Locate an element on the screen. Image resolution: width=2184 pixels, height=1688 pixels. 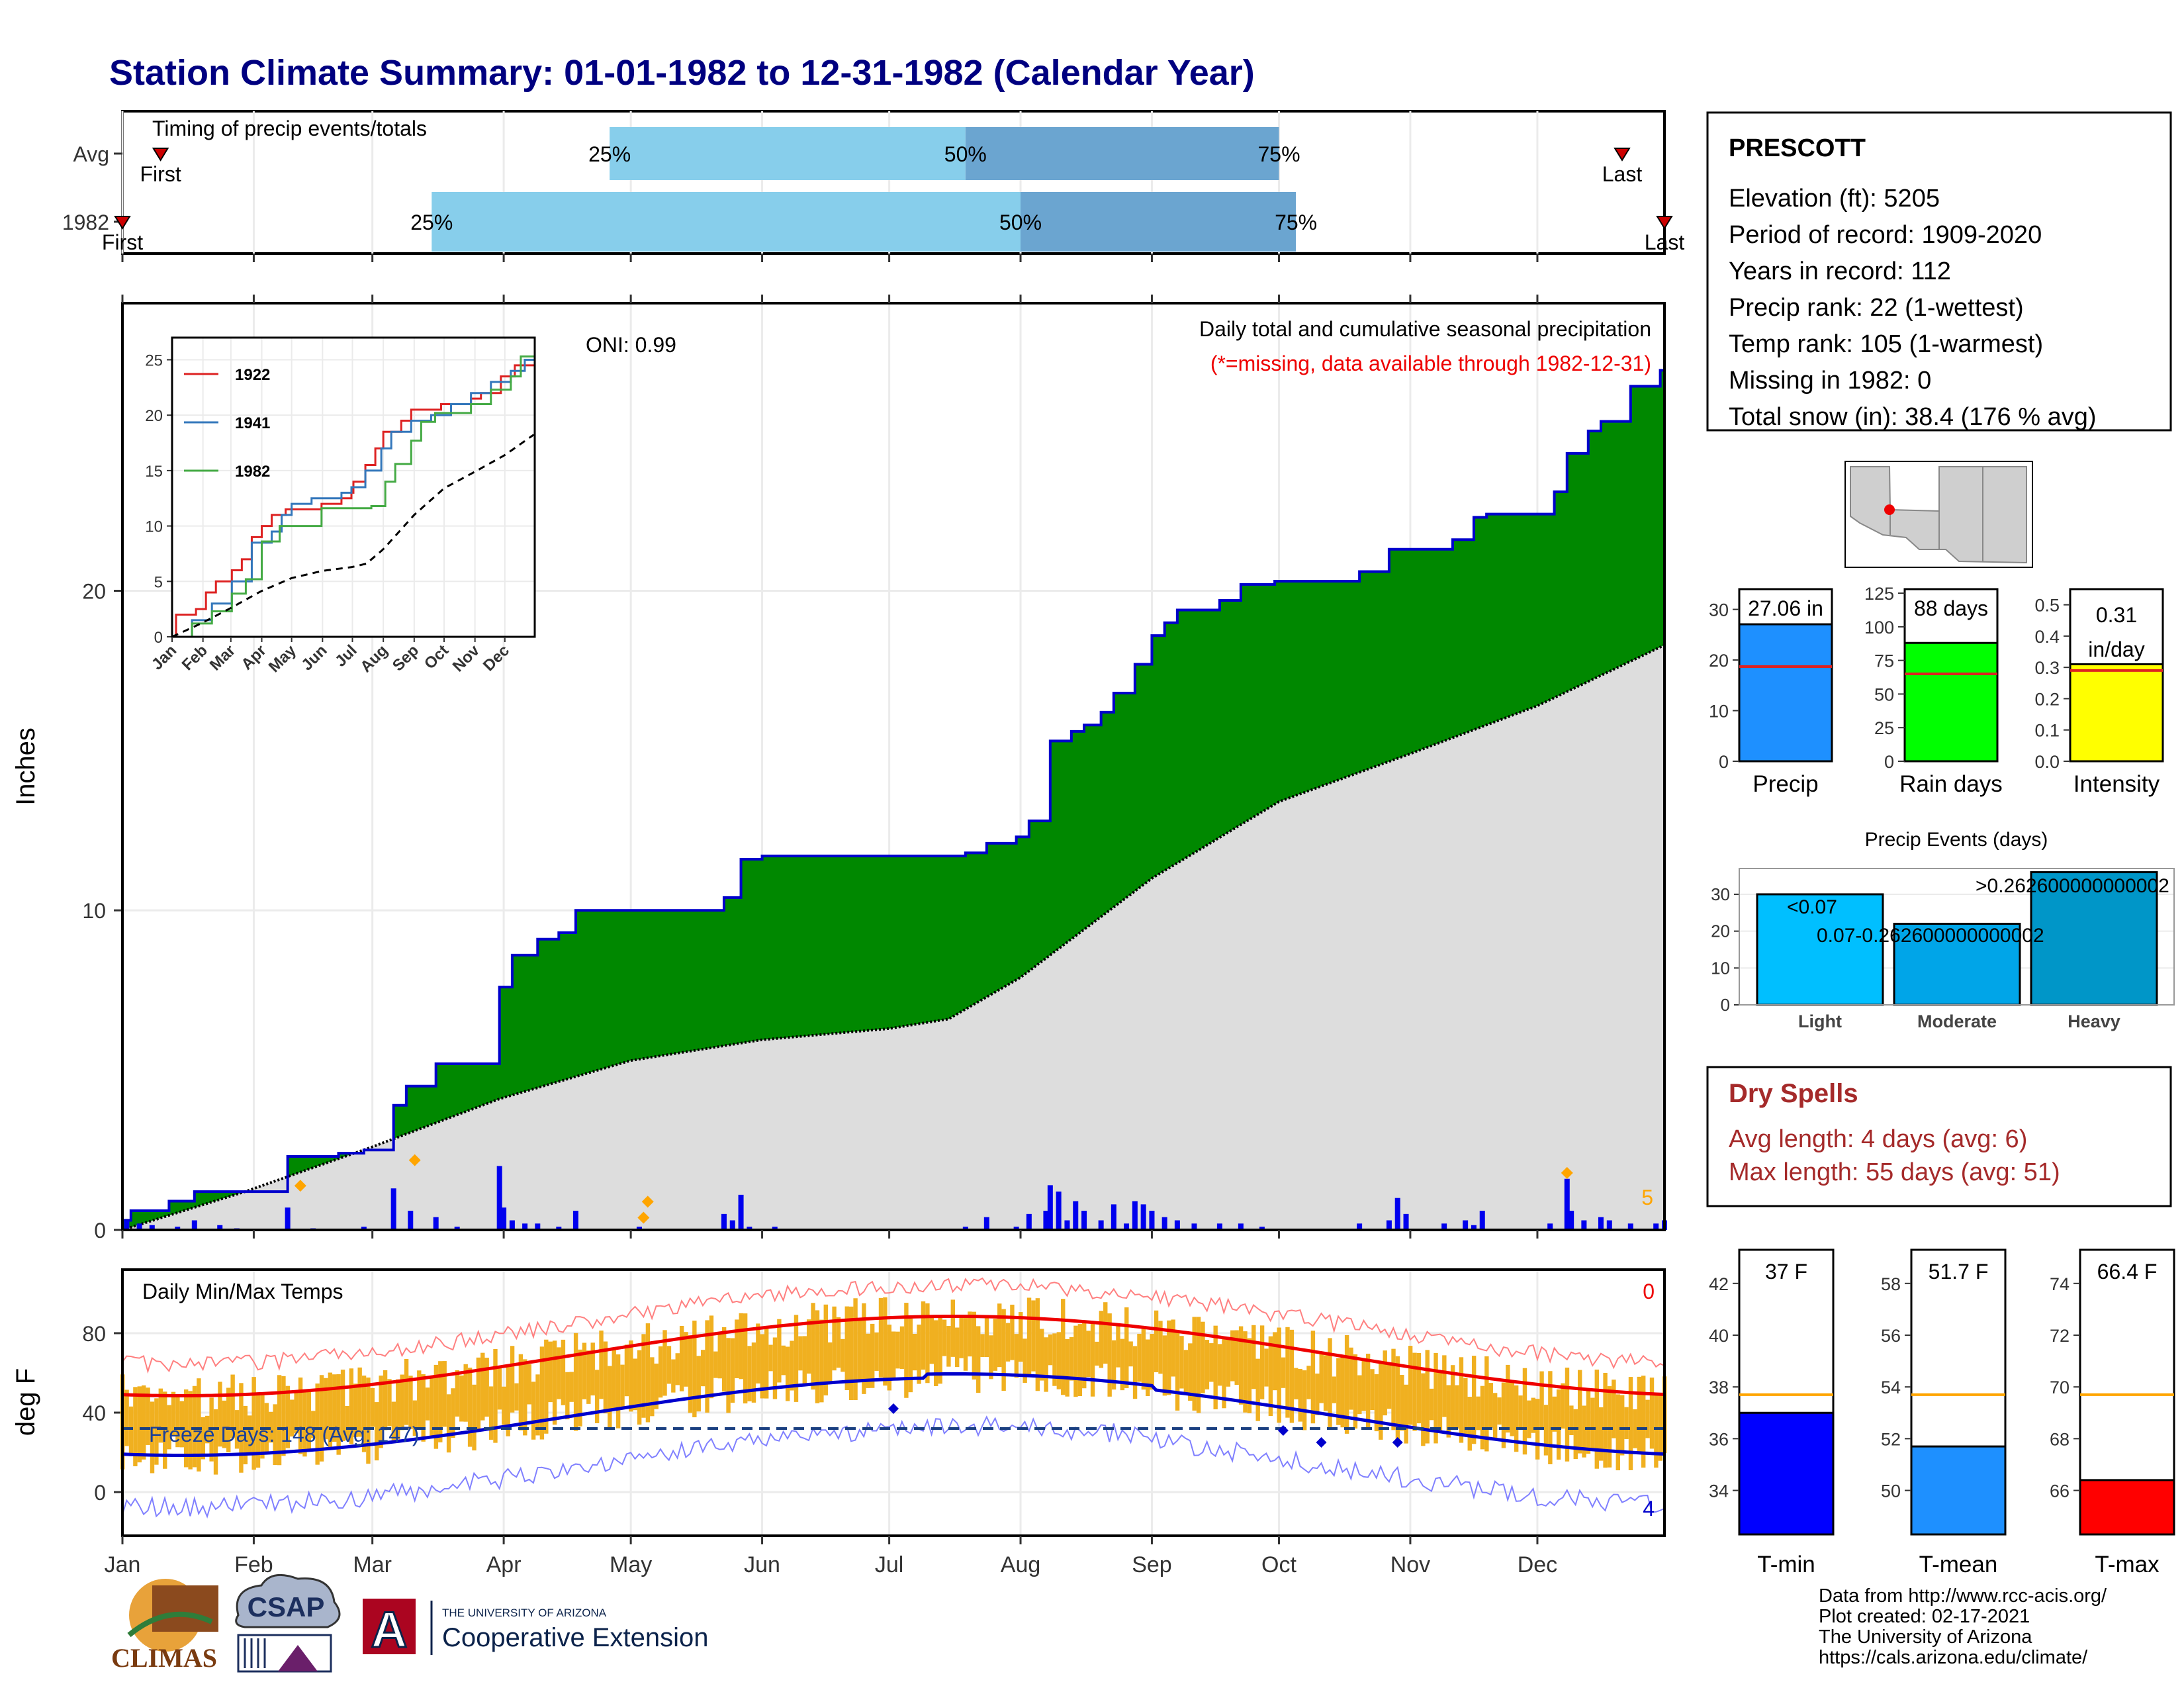
ua-block-a-icon is located at coordinates (390, 1626).